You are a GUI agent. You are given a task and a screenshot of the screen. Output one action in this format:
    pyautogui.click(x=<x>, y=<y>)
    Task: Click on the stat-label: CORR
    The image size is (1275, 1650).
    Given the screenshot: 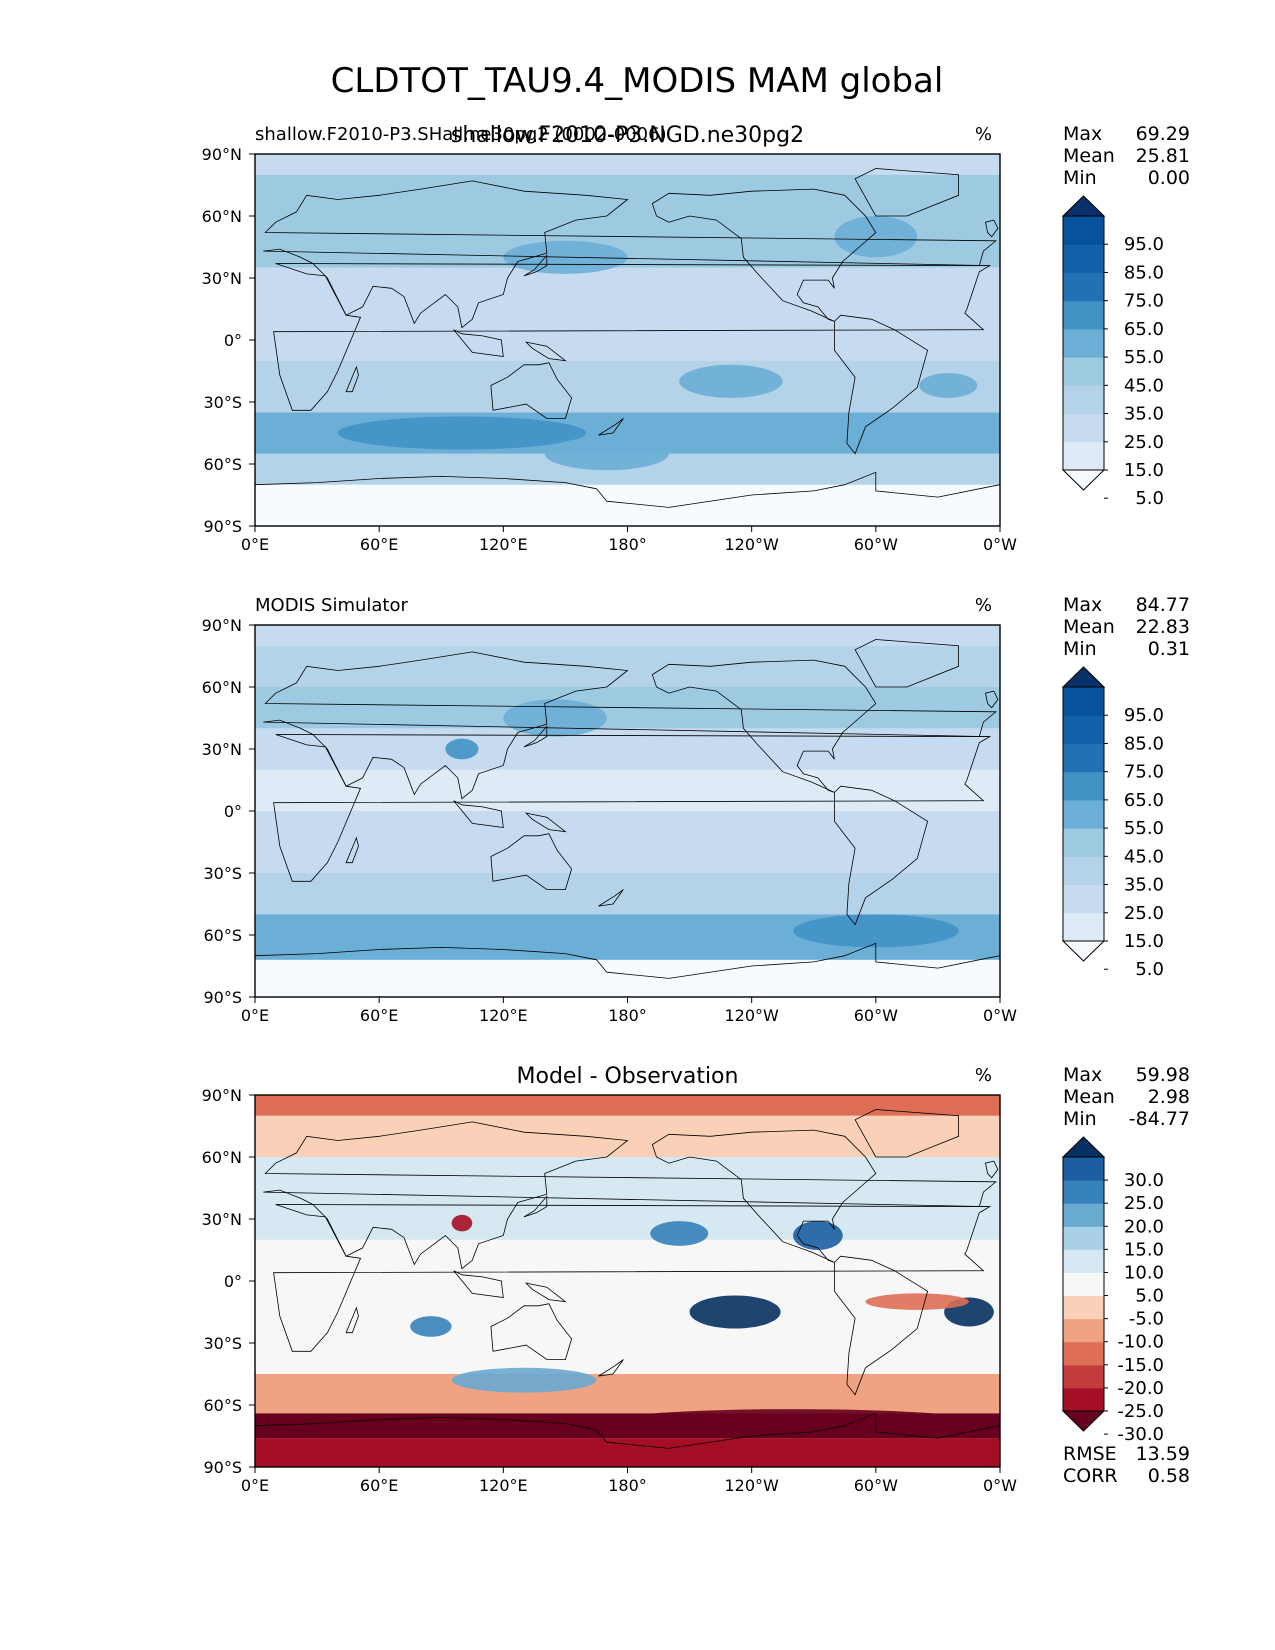 What is the action you would take?
    pyautogui.click(x=1090, y=1476)
    